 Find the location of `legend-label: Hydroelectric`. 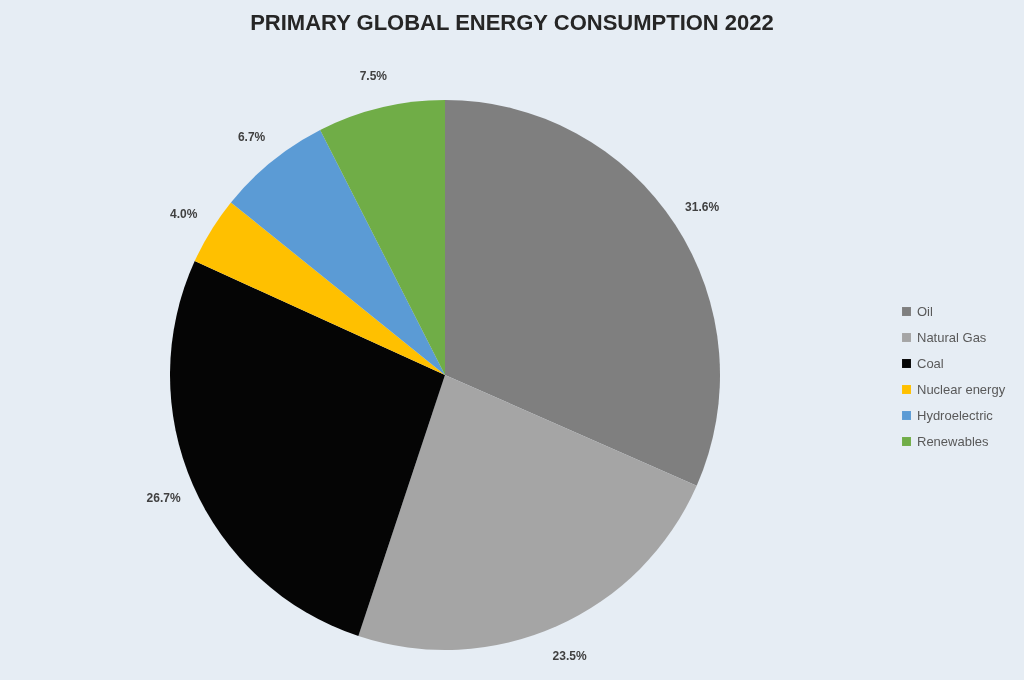

legend-label: Hydroelectric is located at coordinates (955, 415).